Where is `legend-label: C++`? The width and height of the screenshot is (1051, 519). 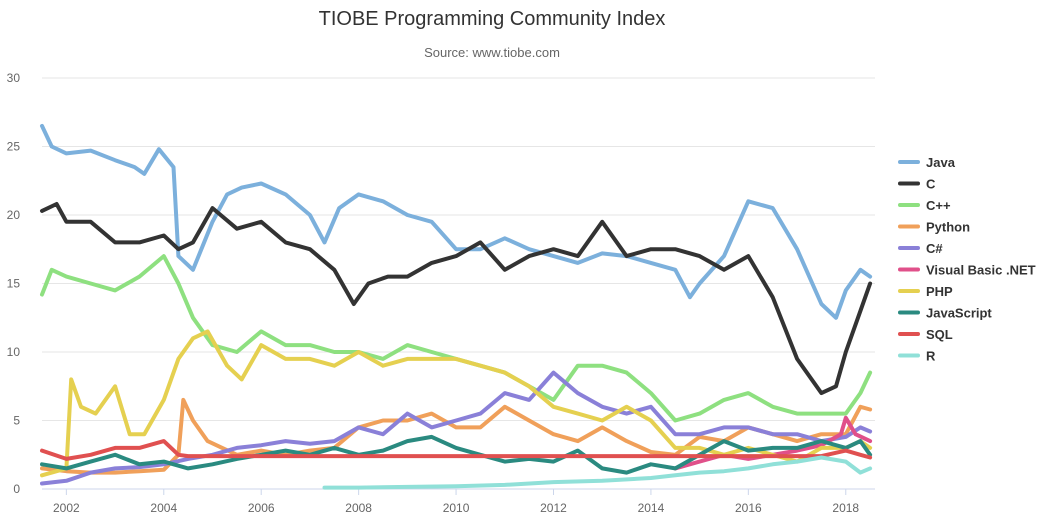
legend-label: C++ is located at coordinates (938, 205).